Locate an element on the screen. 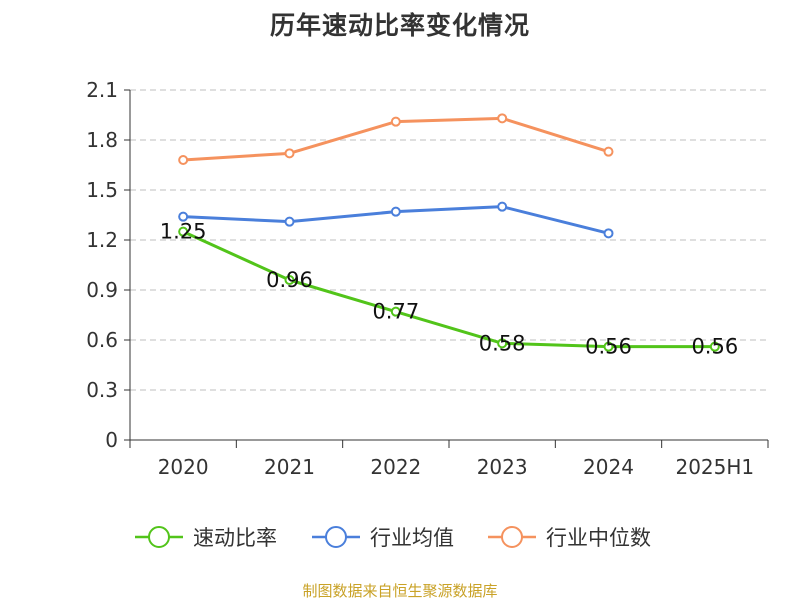 Image resolution: width=800 pixels, height=601 pixels. x-tick-label: 2021 is located at coordinates (289, 467).